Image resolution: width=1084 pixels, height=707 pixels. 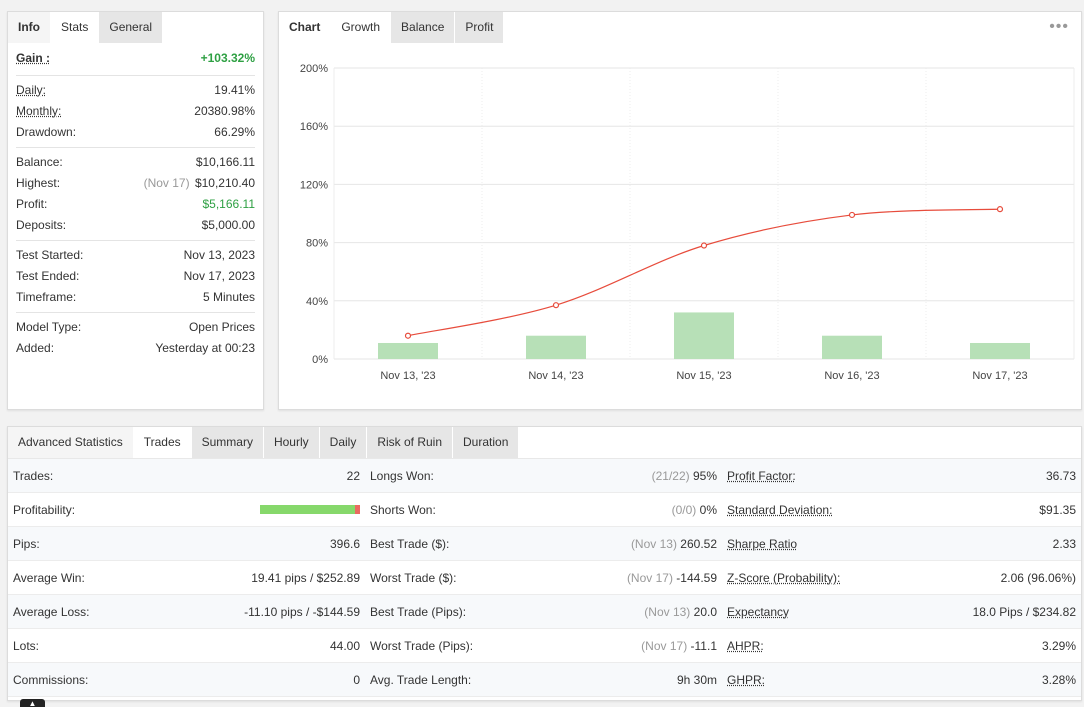 I want to click on tab-duration: Duration, so click(x=486, y=442).